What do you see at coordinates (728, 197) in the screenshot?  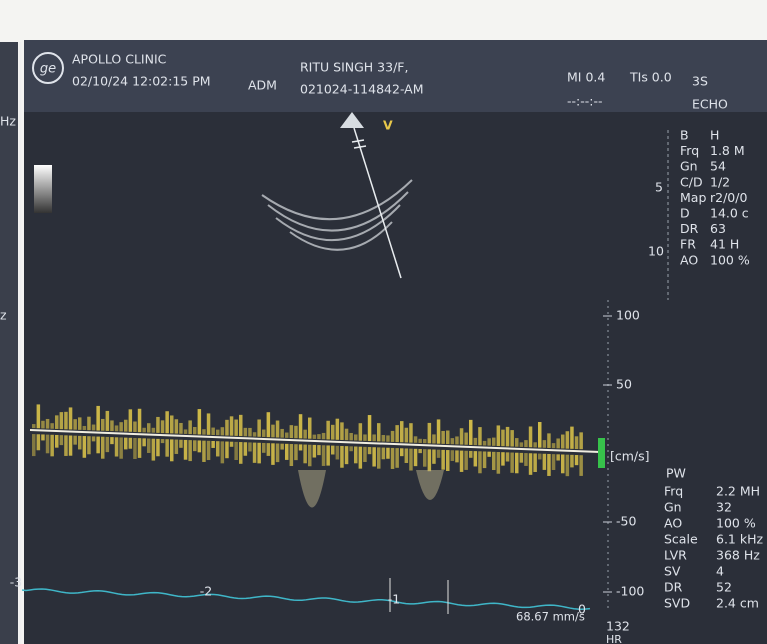 I see `param-value: r2/0/0` at bounding box center [728, 197].